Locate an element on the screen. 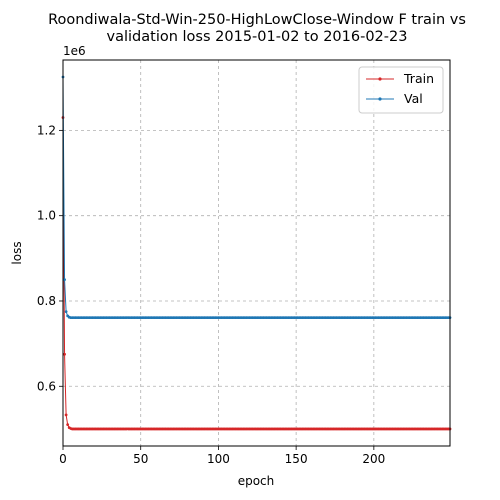 This screenshot has width=500, height=500. x-tick-label: 200 is located at coordinates (373, 459).